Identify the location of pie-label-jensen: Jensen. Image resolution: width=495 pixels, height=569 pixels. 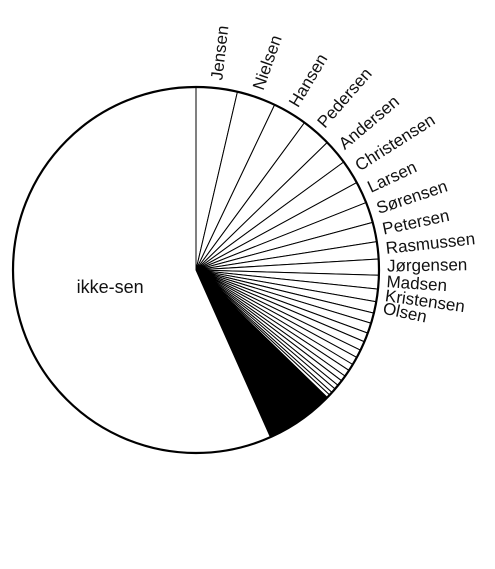
(219, 53).